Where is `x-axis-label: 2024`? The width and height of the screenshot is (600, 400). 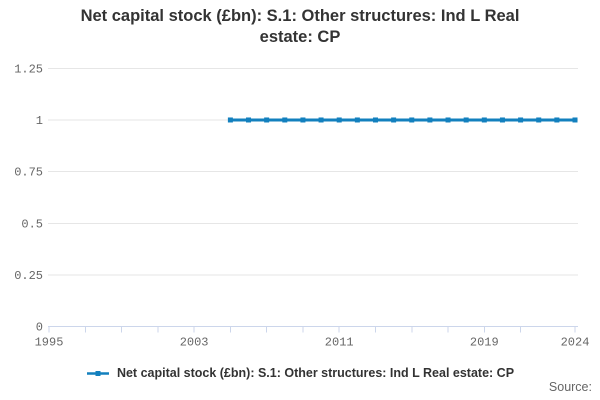
x-axis-label: 2024 is located at coordinates (575, 343).